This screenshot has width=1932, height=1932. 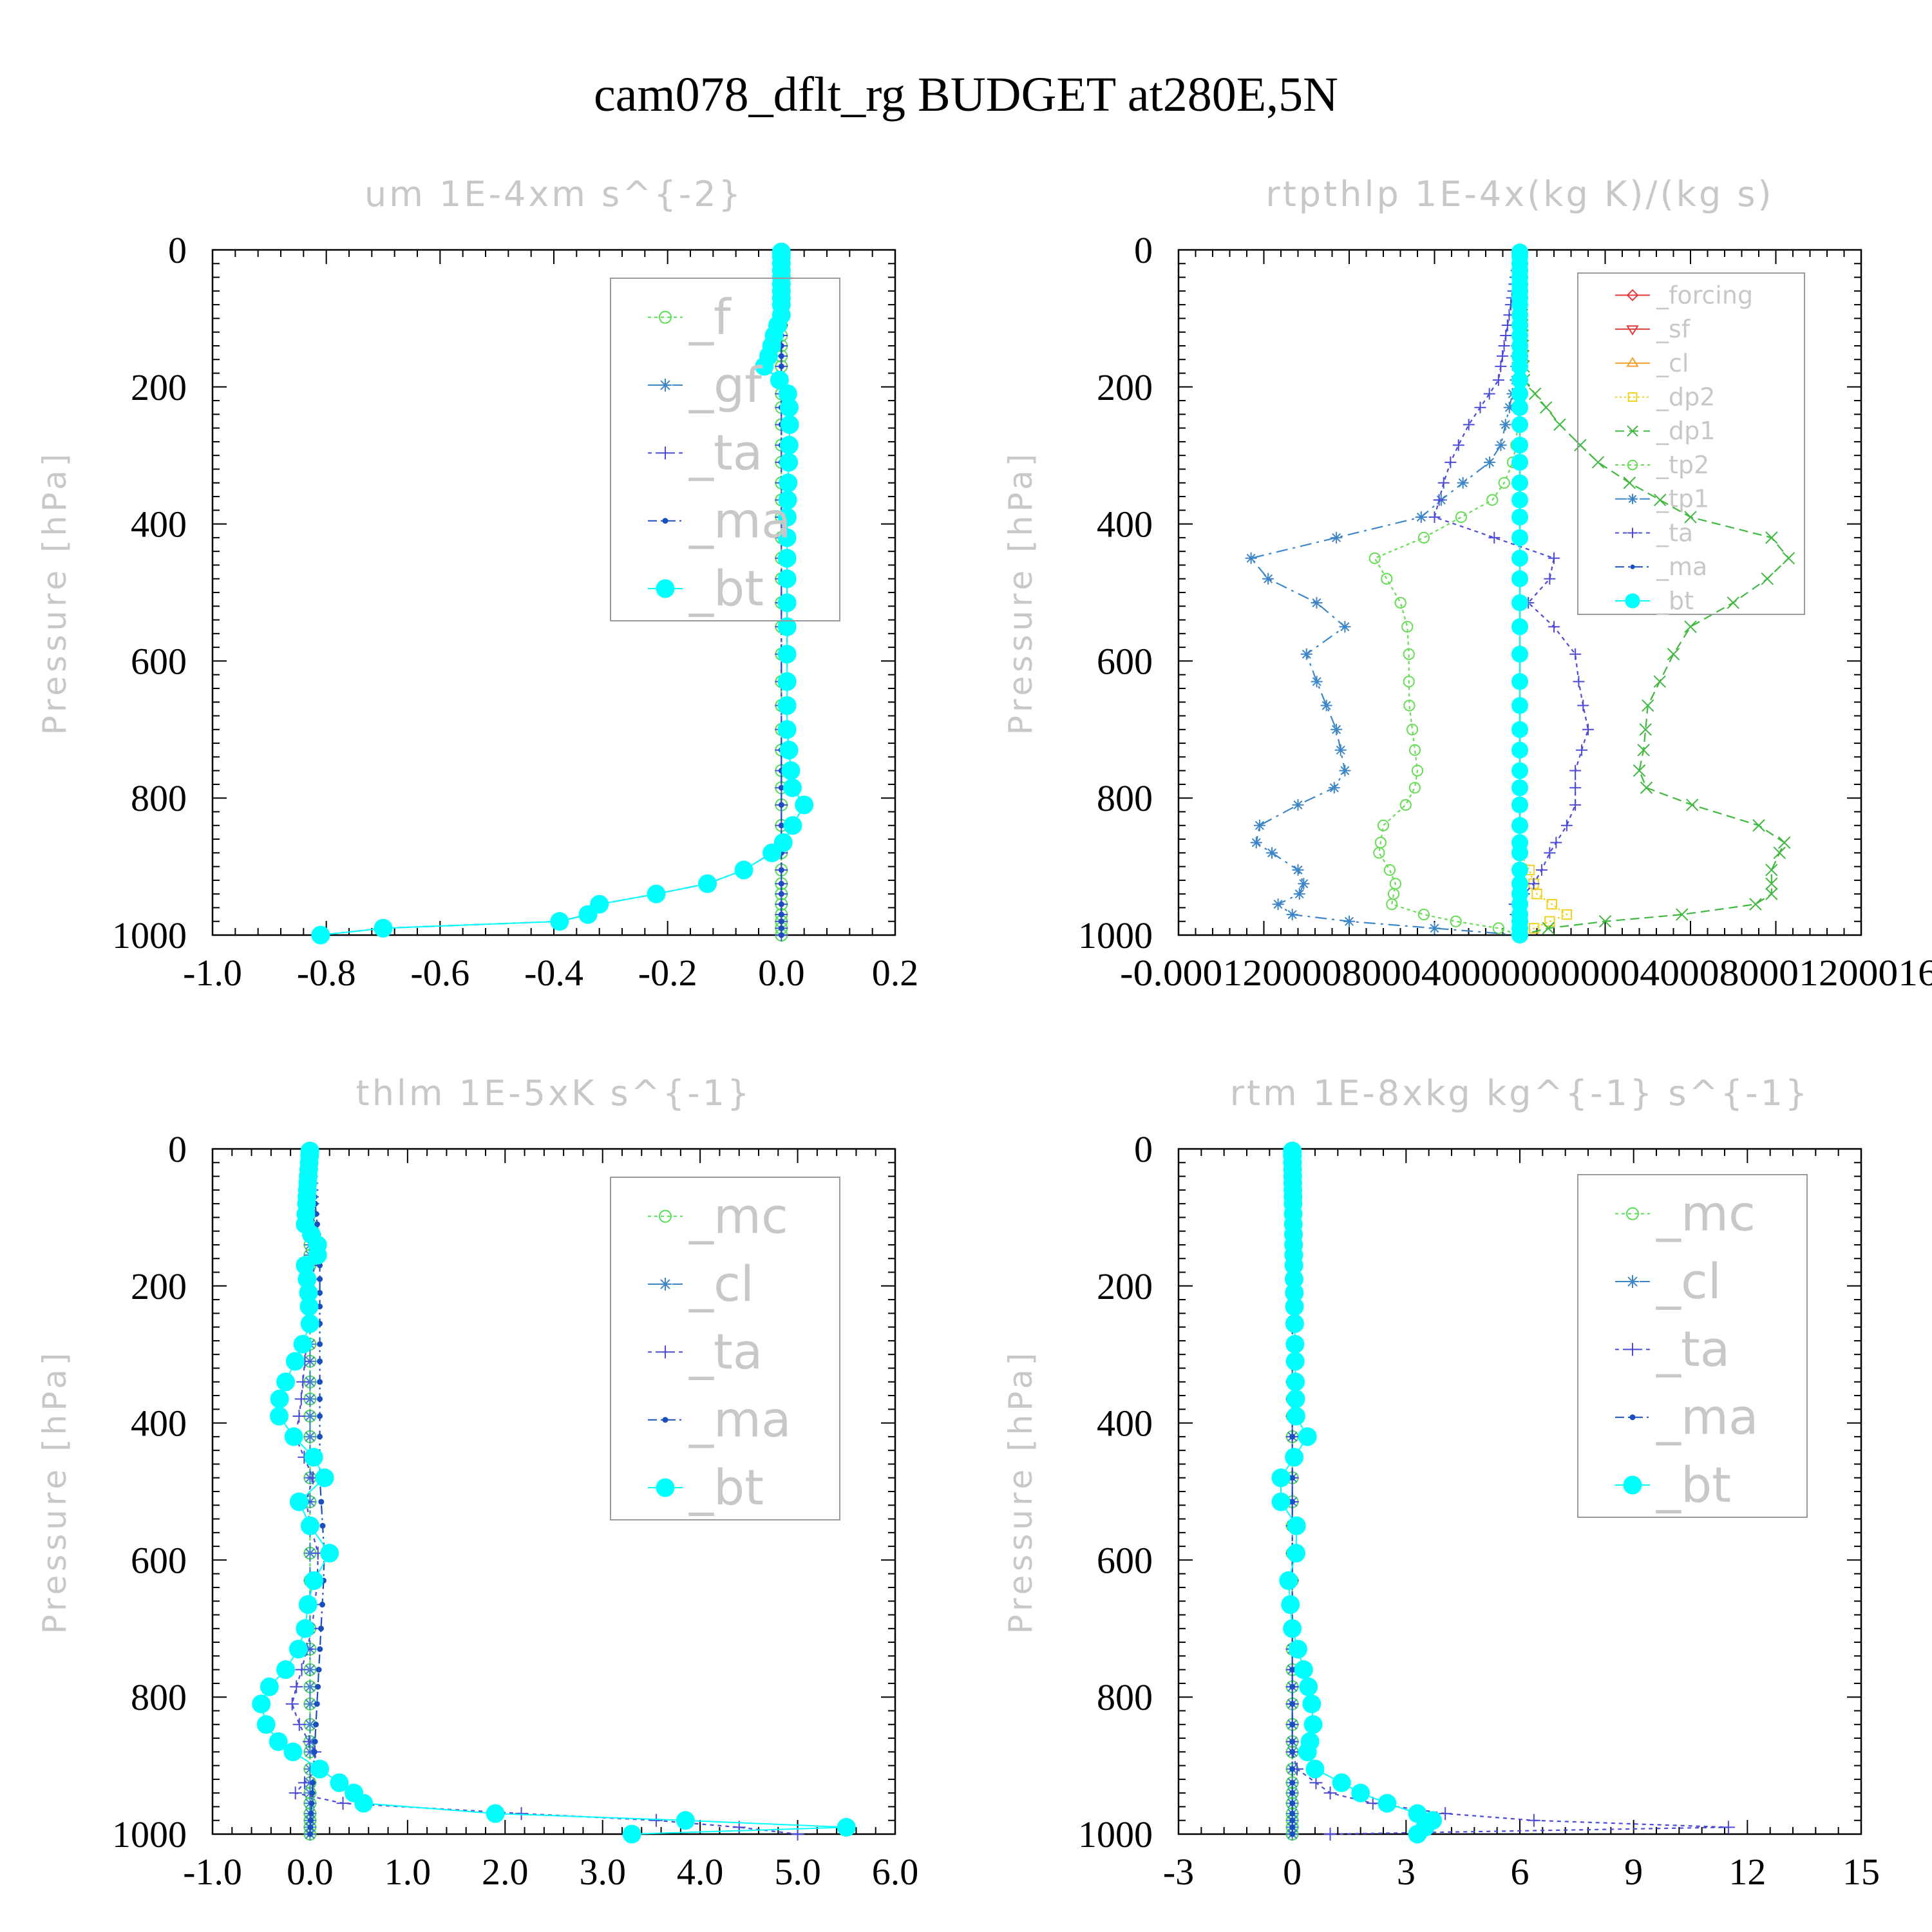 I want to click on legend: _mc _cl _ta _ma _bt, so click(x=1692, y=1346).